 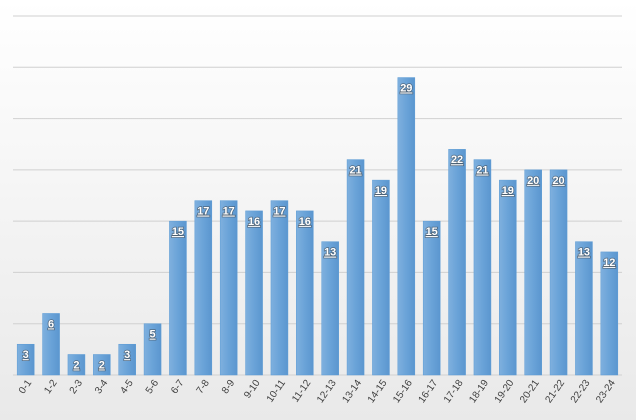 I want to click on value-label: 6, so click(x=51, y=324).